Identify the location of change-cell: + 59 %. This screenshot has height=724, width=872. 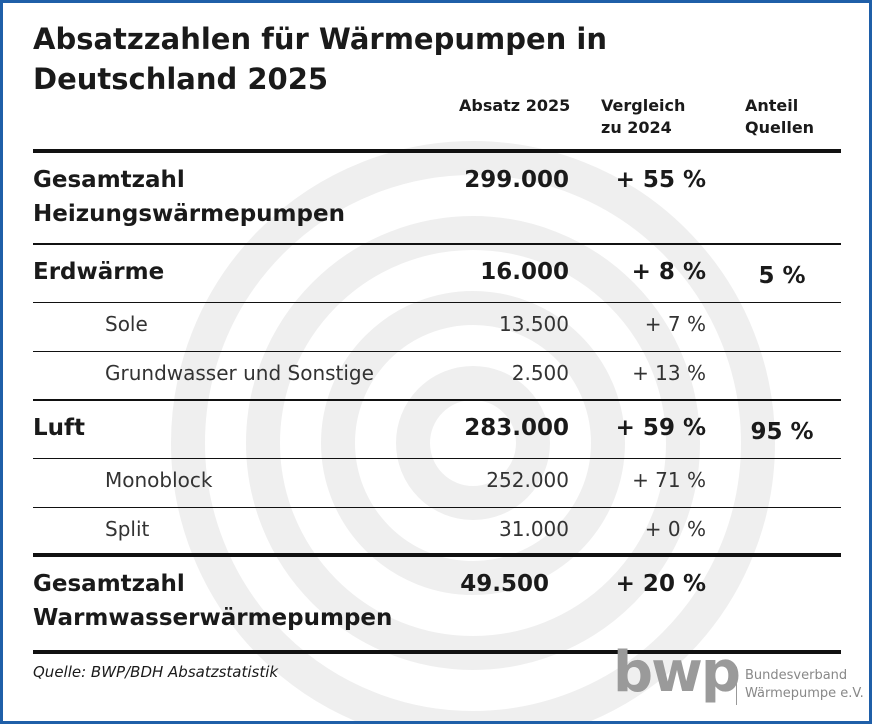
(660, 428).